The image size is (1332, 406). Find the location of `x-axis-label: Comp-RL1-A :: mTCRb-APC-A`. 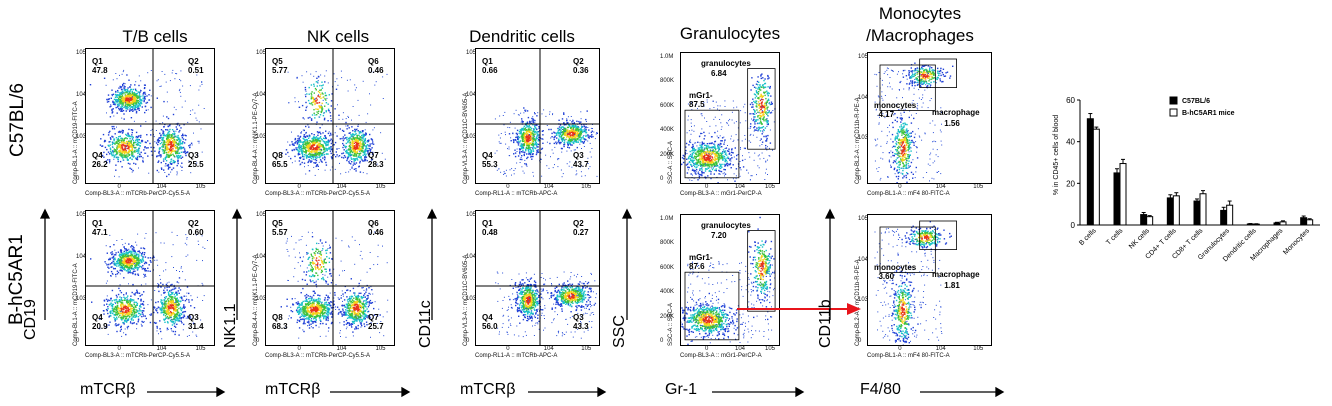

x-axis-label: Comp-RL1-A :: mTCRb-APC-A is located at coordinates (516, 194).